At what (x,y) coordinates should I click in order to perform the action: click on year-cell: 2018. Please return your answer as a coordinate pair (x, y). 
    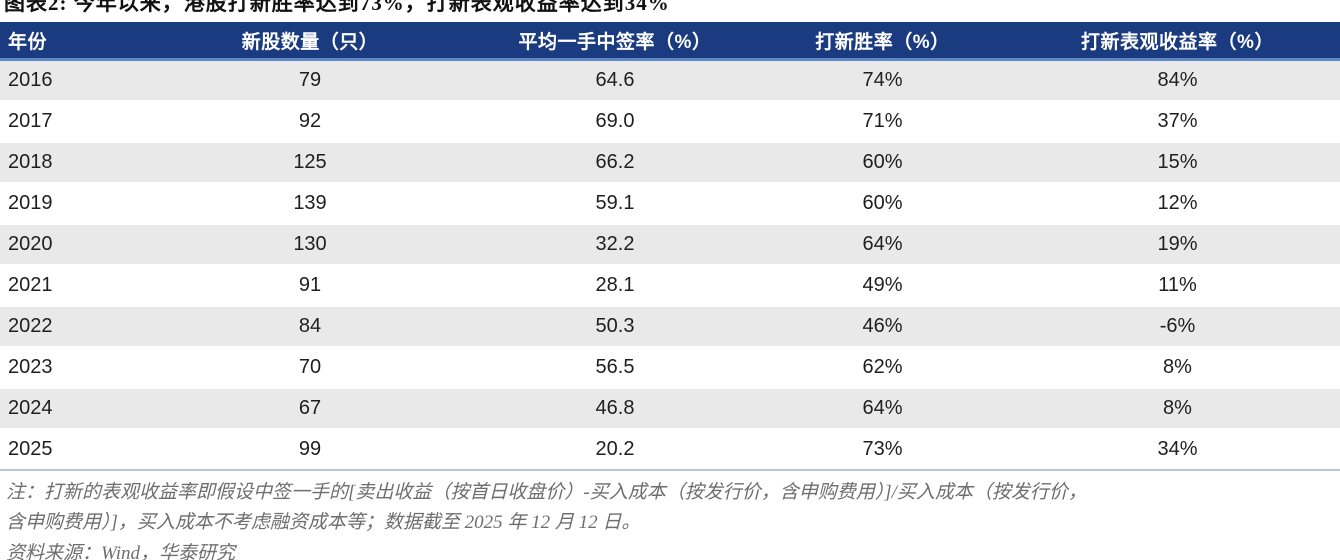
    Looking at the image, I should click on (70, 162).